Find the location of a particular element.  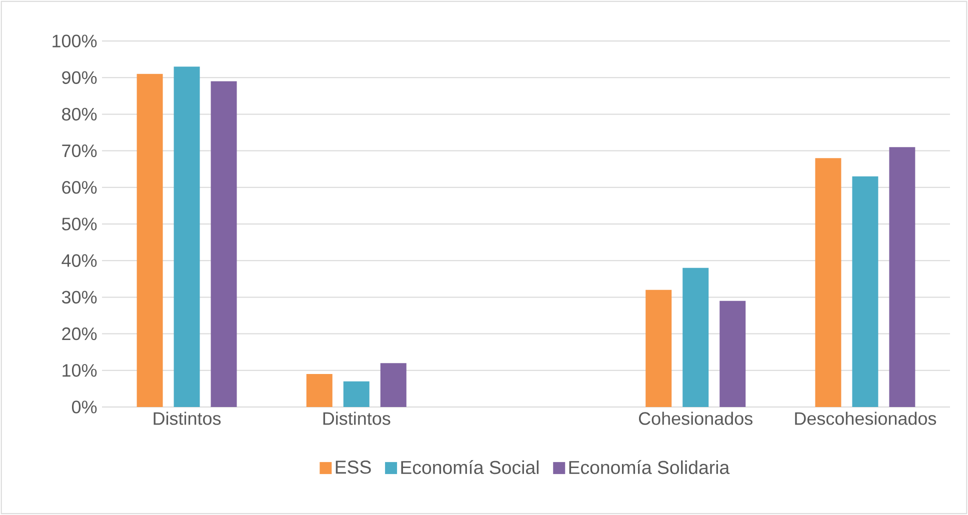

x-tick-label: Descohesionados is located at coordinates (865, 418).